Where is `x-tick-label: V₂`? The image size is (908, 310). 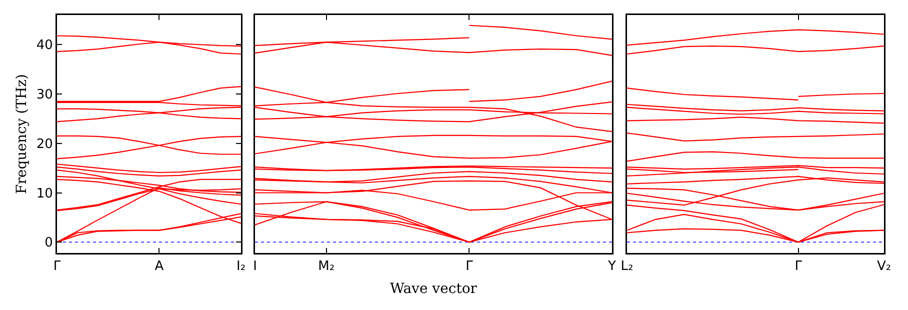 x-tick-label: V₂ is located at coordinates (884, 266).